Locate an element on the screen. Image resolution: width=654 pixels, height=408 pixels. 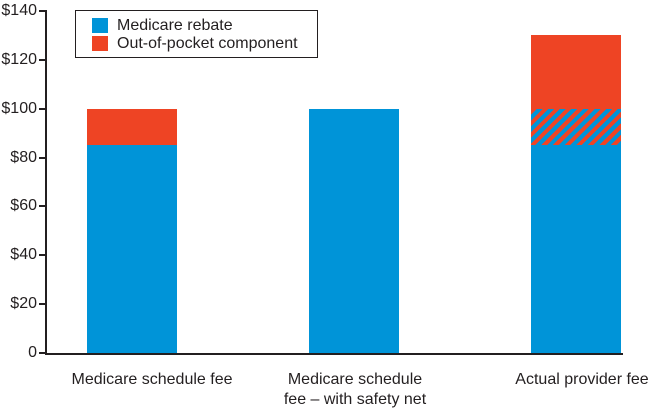
legend: Medicare rebate Out-of-pocket component is located at coordinates (196, 34).